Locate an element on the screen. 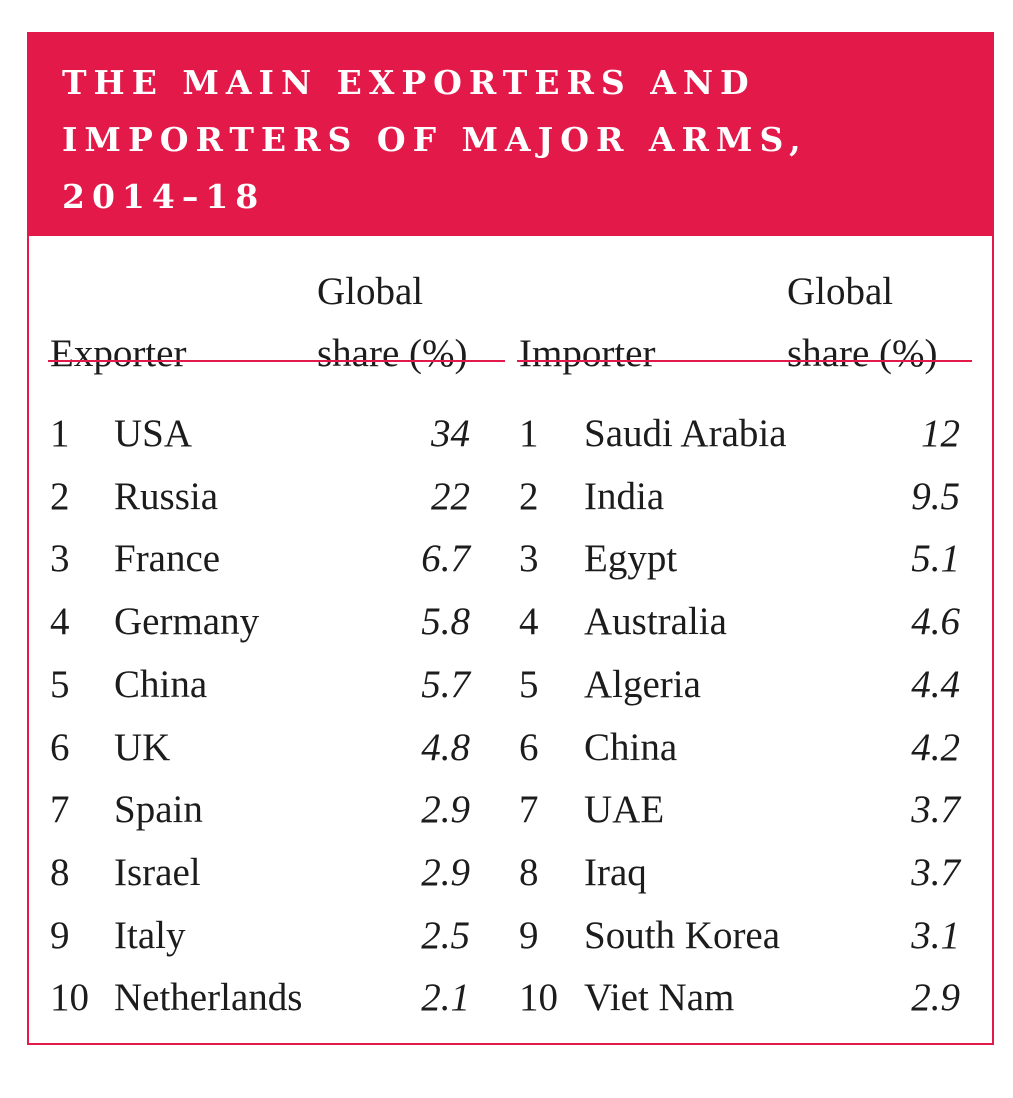 This screenshot has height=1098, width=1013. exporter-country: Spain is located at coordinates (158, 810).